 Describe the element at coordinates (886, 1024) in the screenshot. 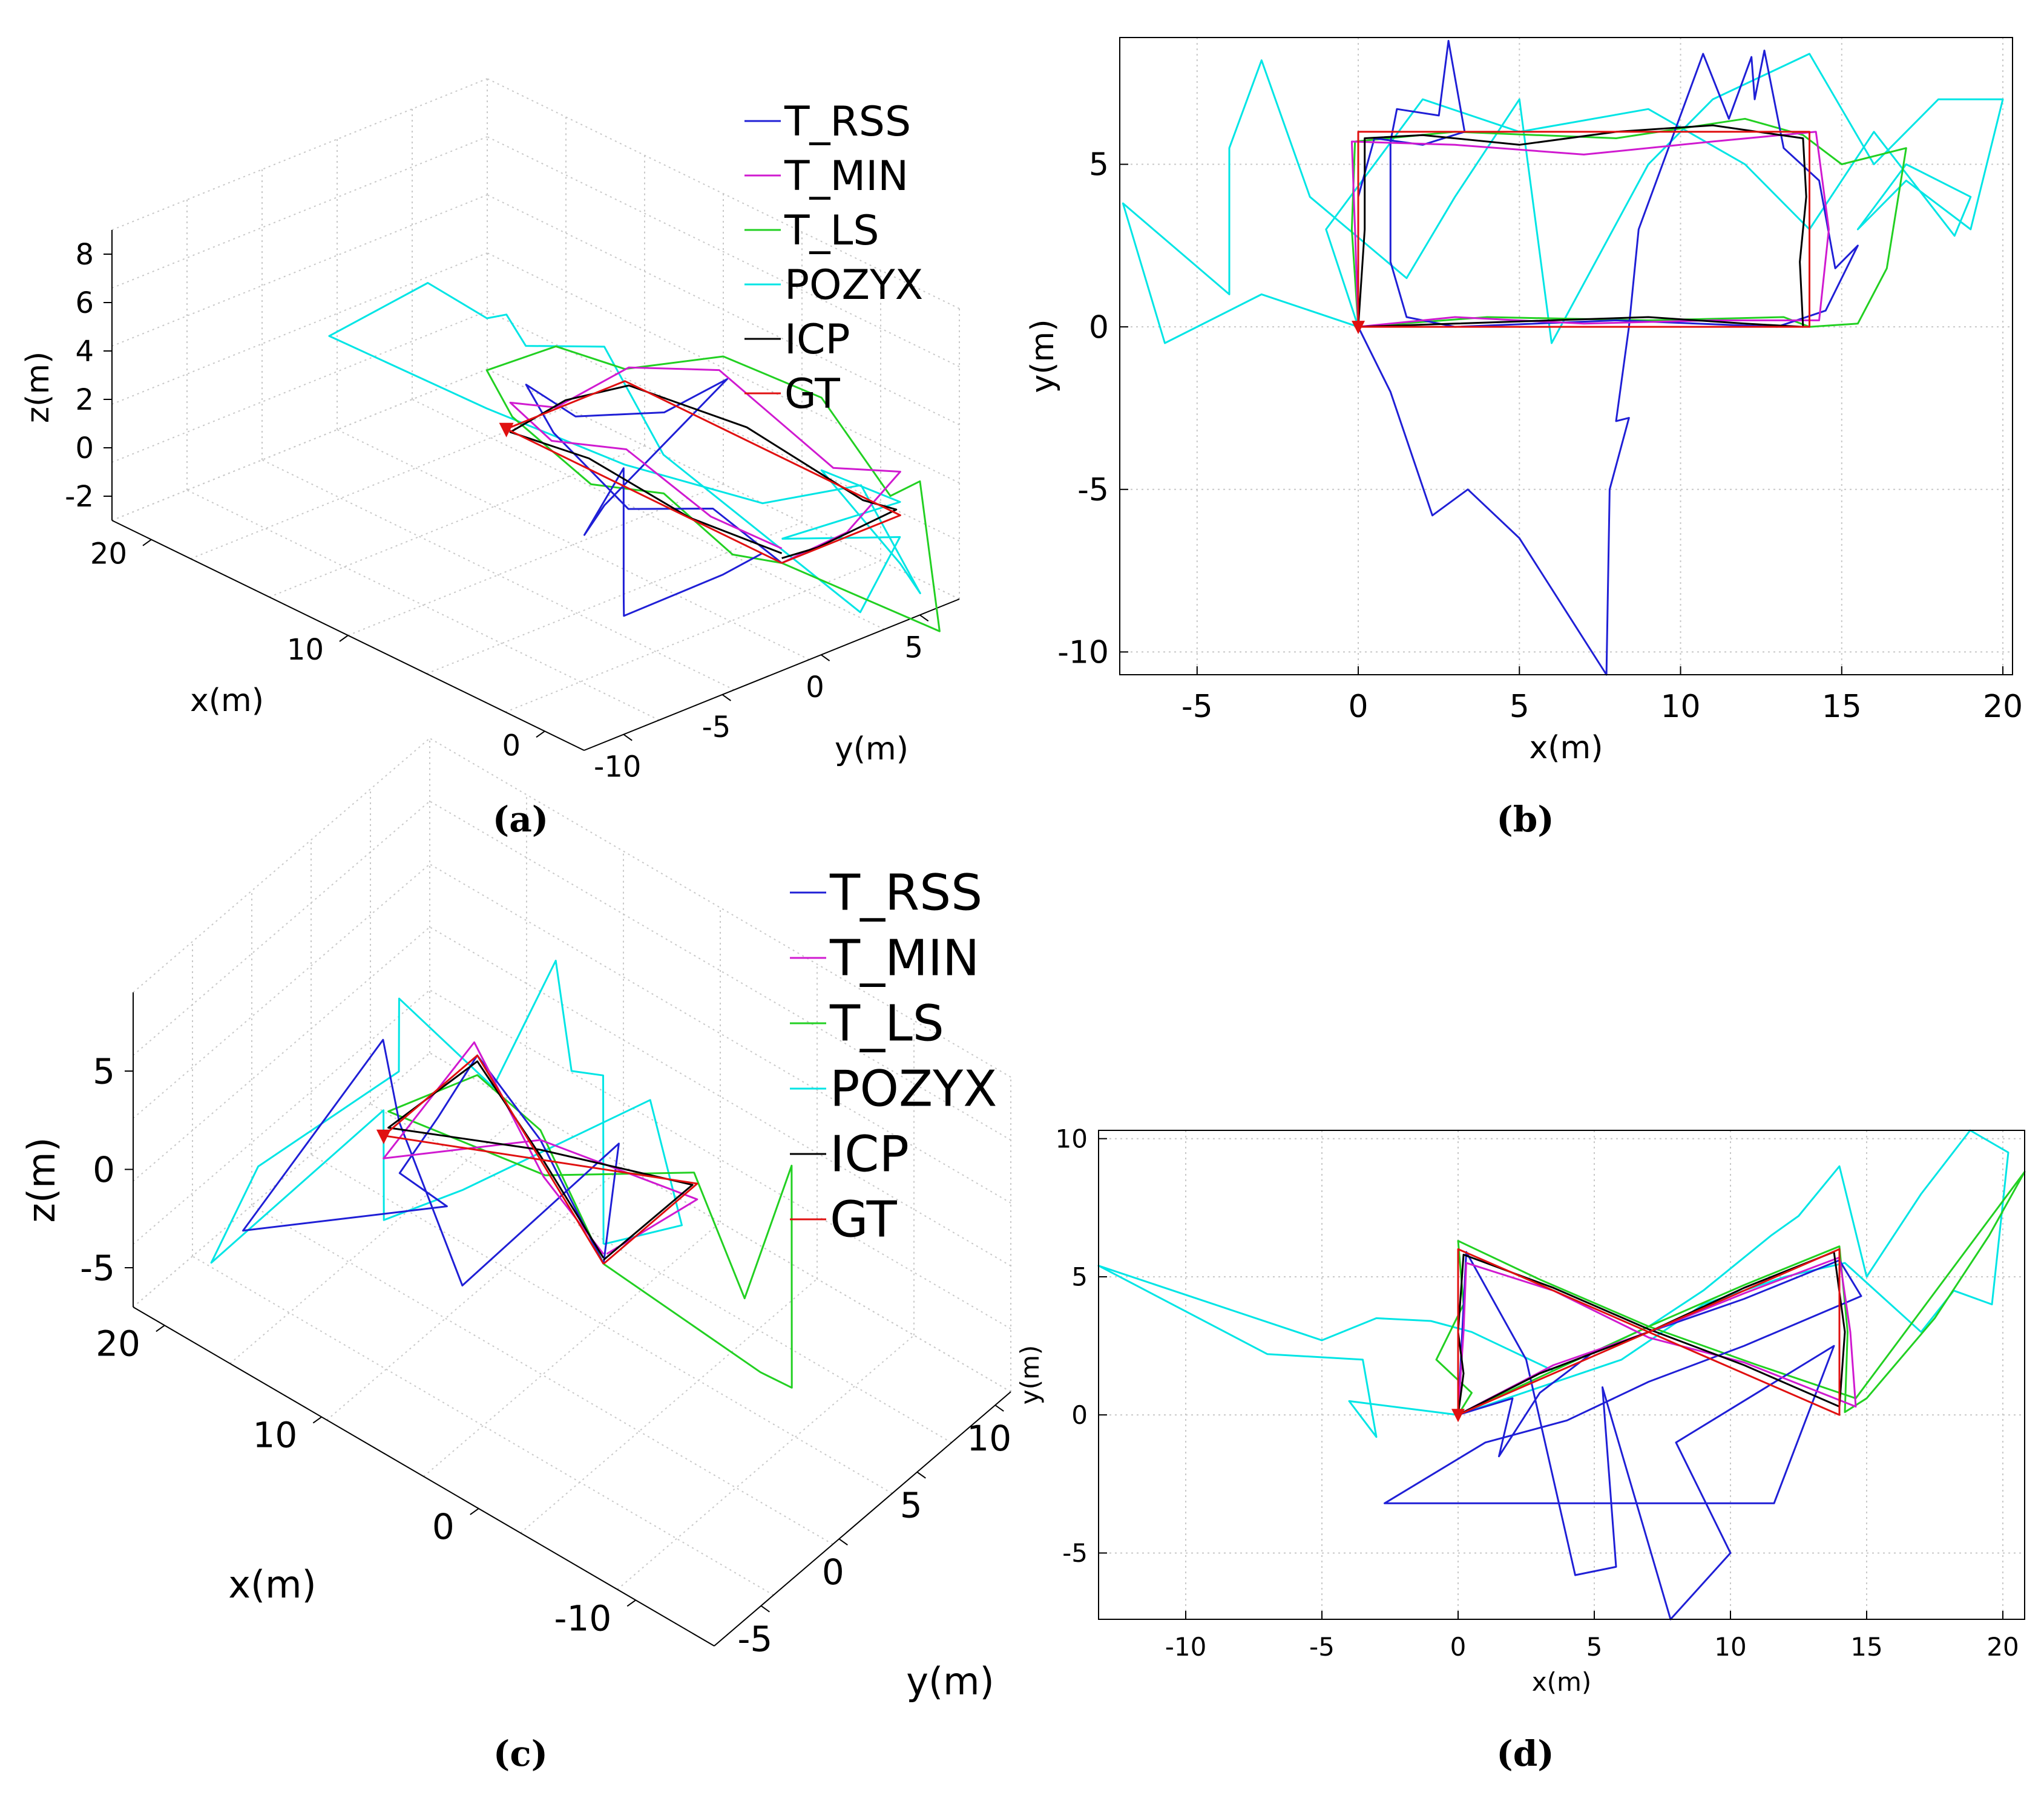

I see `legend-label-t-ls: T_LS` at that location.